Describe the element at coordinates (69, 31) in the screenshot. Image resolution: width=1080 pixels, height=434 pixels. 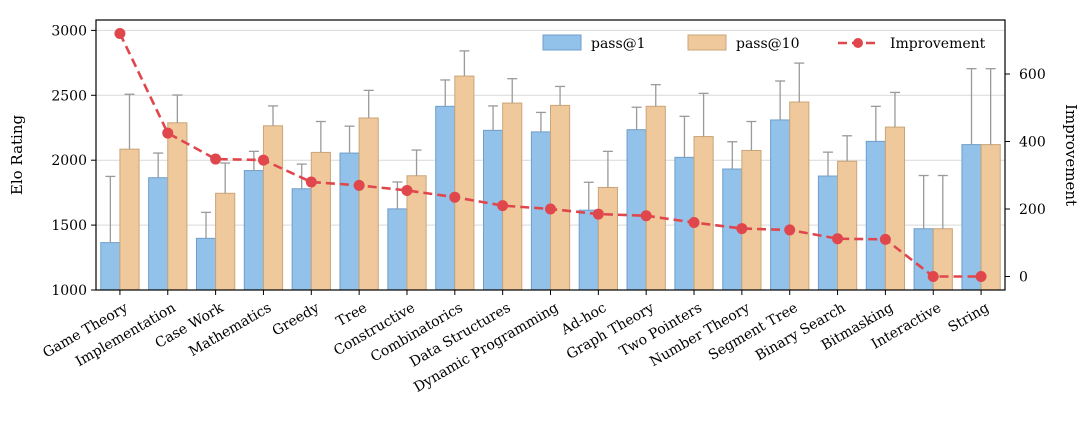
I see `y-tick-label: 3000` at that location.